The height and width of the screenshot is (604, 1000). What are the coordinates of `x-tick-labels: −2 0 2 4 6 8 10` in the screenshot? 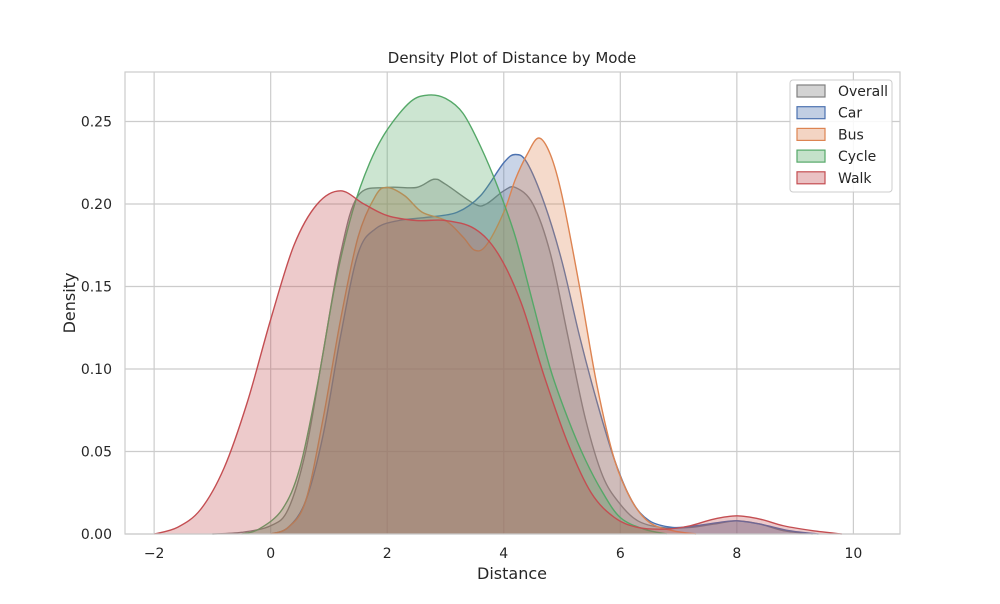 It's located at (503, 554).